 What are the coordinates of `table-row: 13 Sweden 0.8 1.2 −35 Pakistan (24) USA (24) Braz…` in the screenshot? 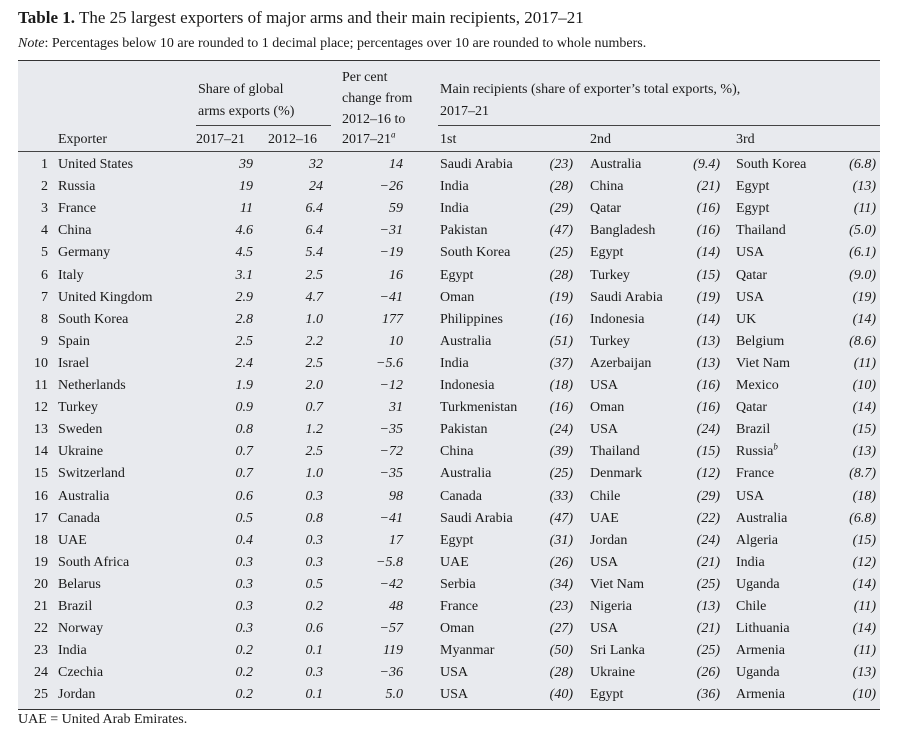 It's located at (449, 430).